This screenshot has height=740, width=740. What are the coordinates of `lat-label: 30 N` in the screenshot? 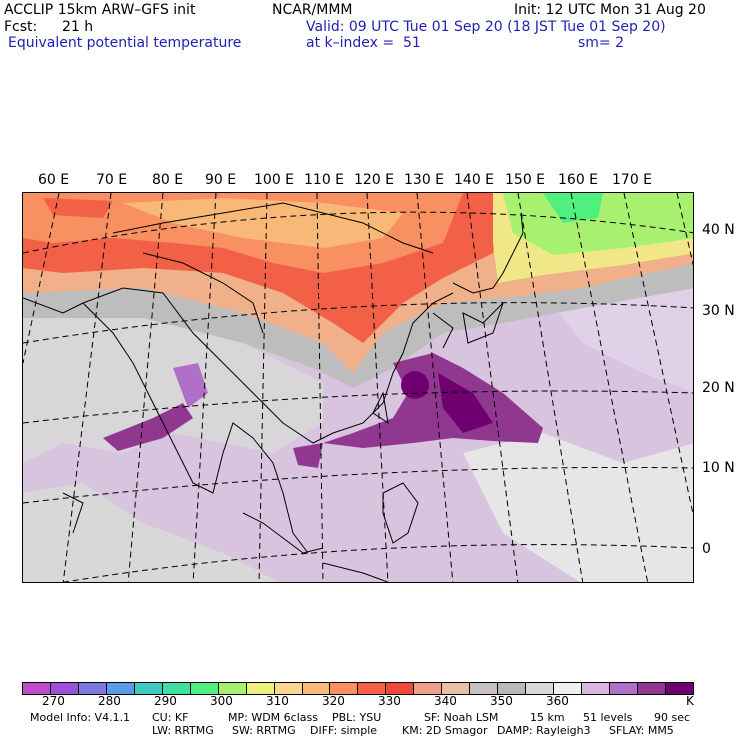 It's located at (718, 311).